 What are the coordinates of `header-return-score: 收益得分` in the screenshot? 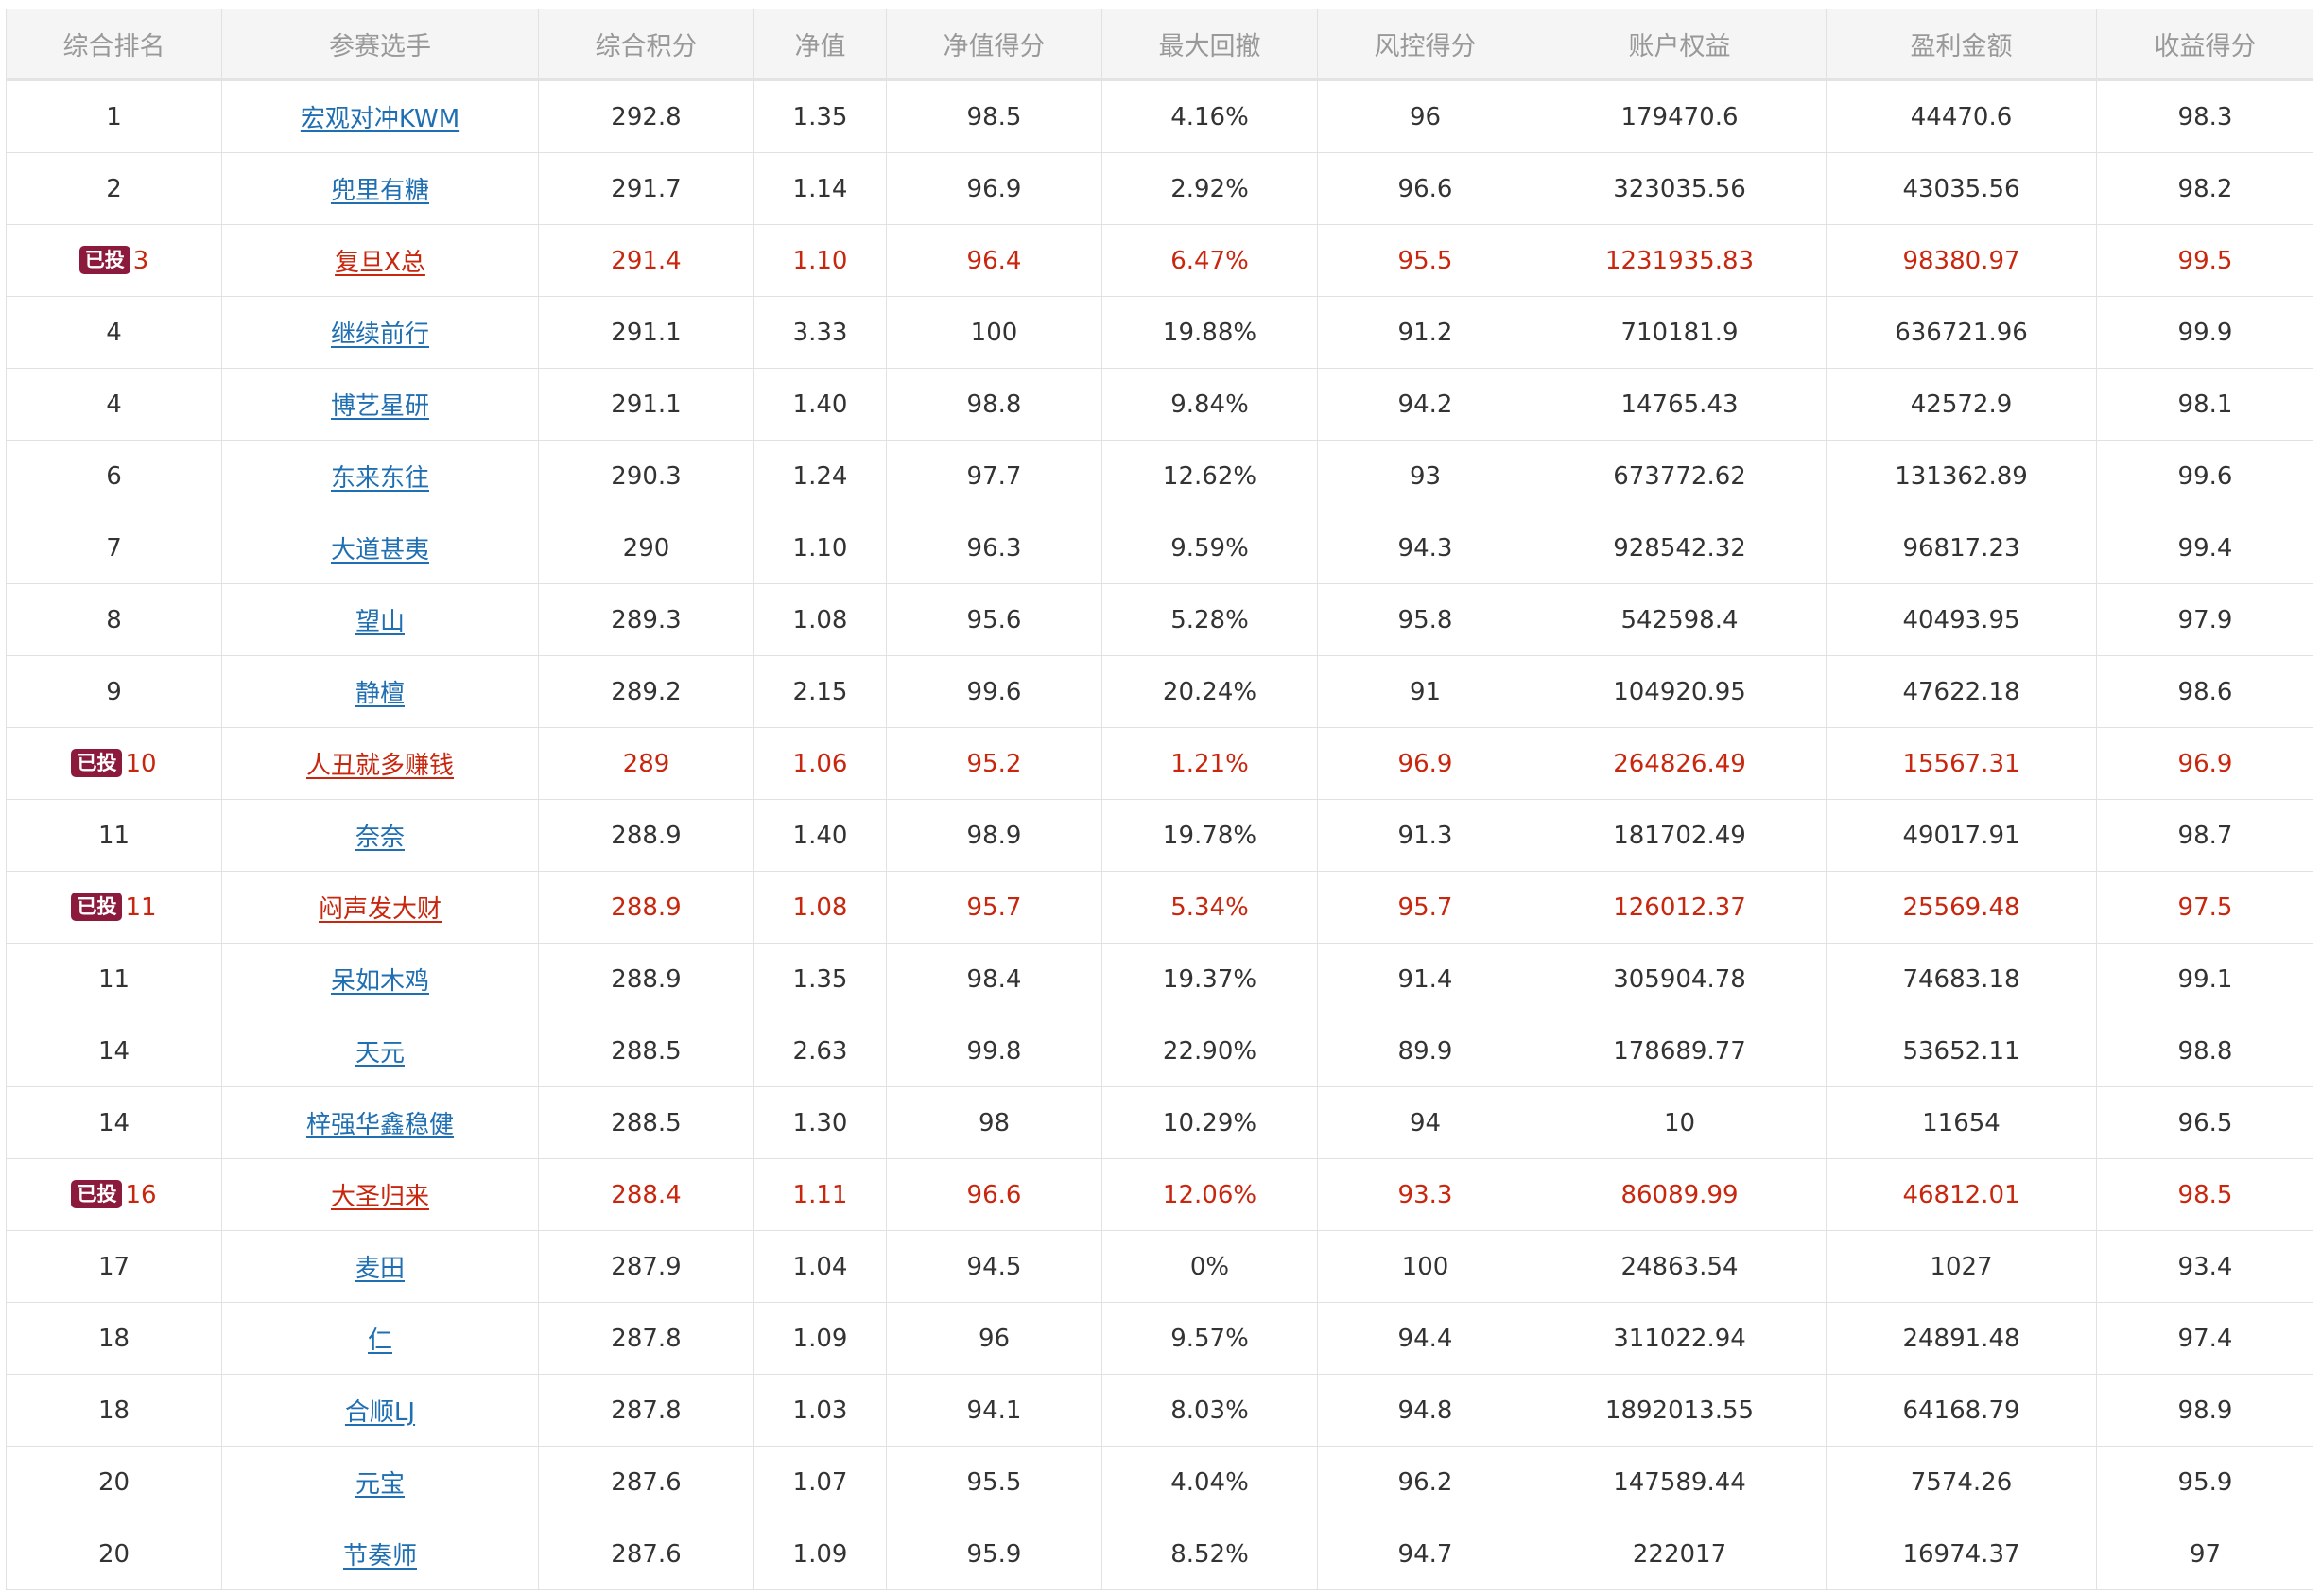 It's located at (2204, 45).